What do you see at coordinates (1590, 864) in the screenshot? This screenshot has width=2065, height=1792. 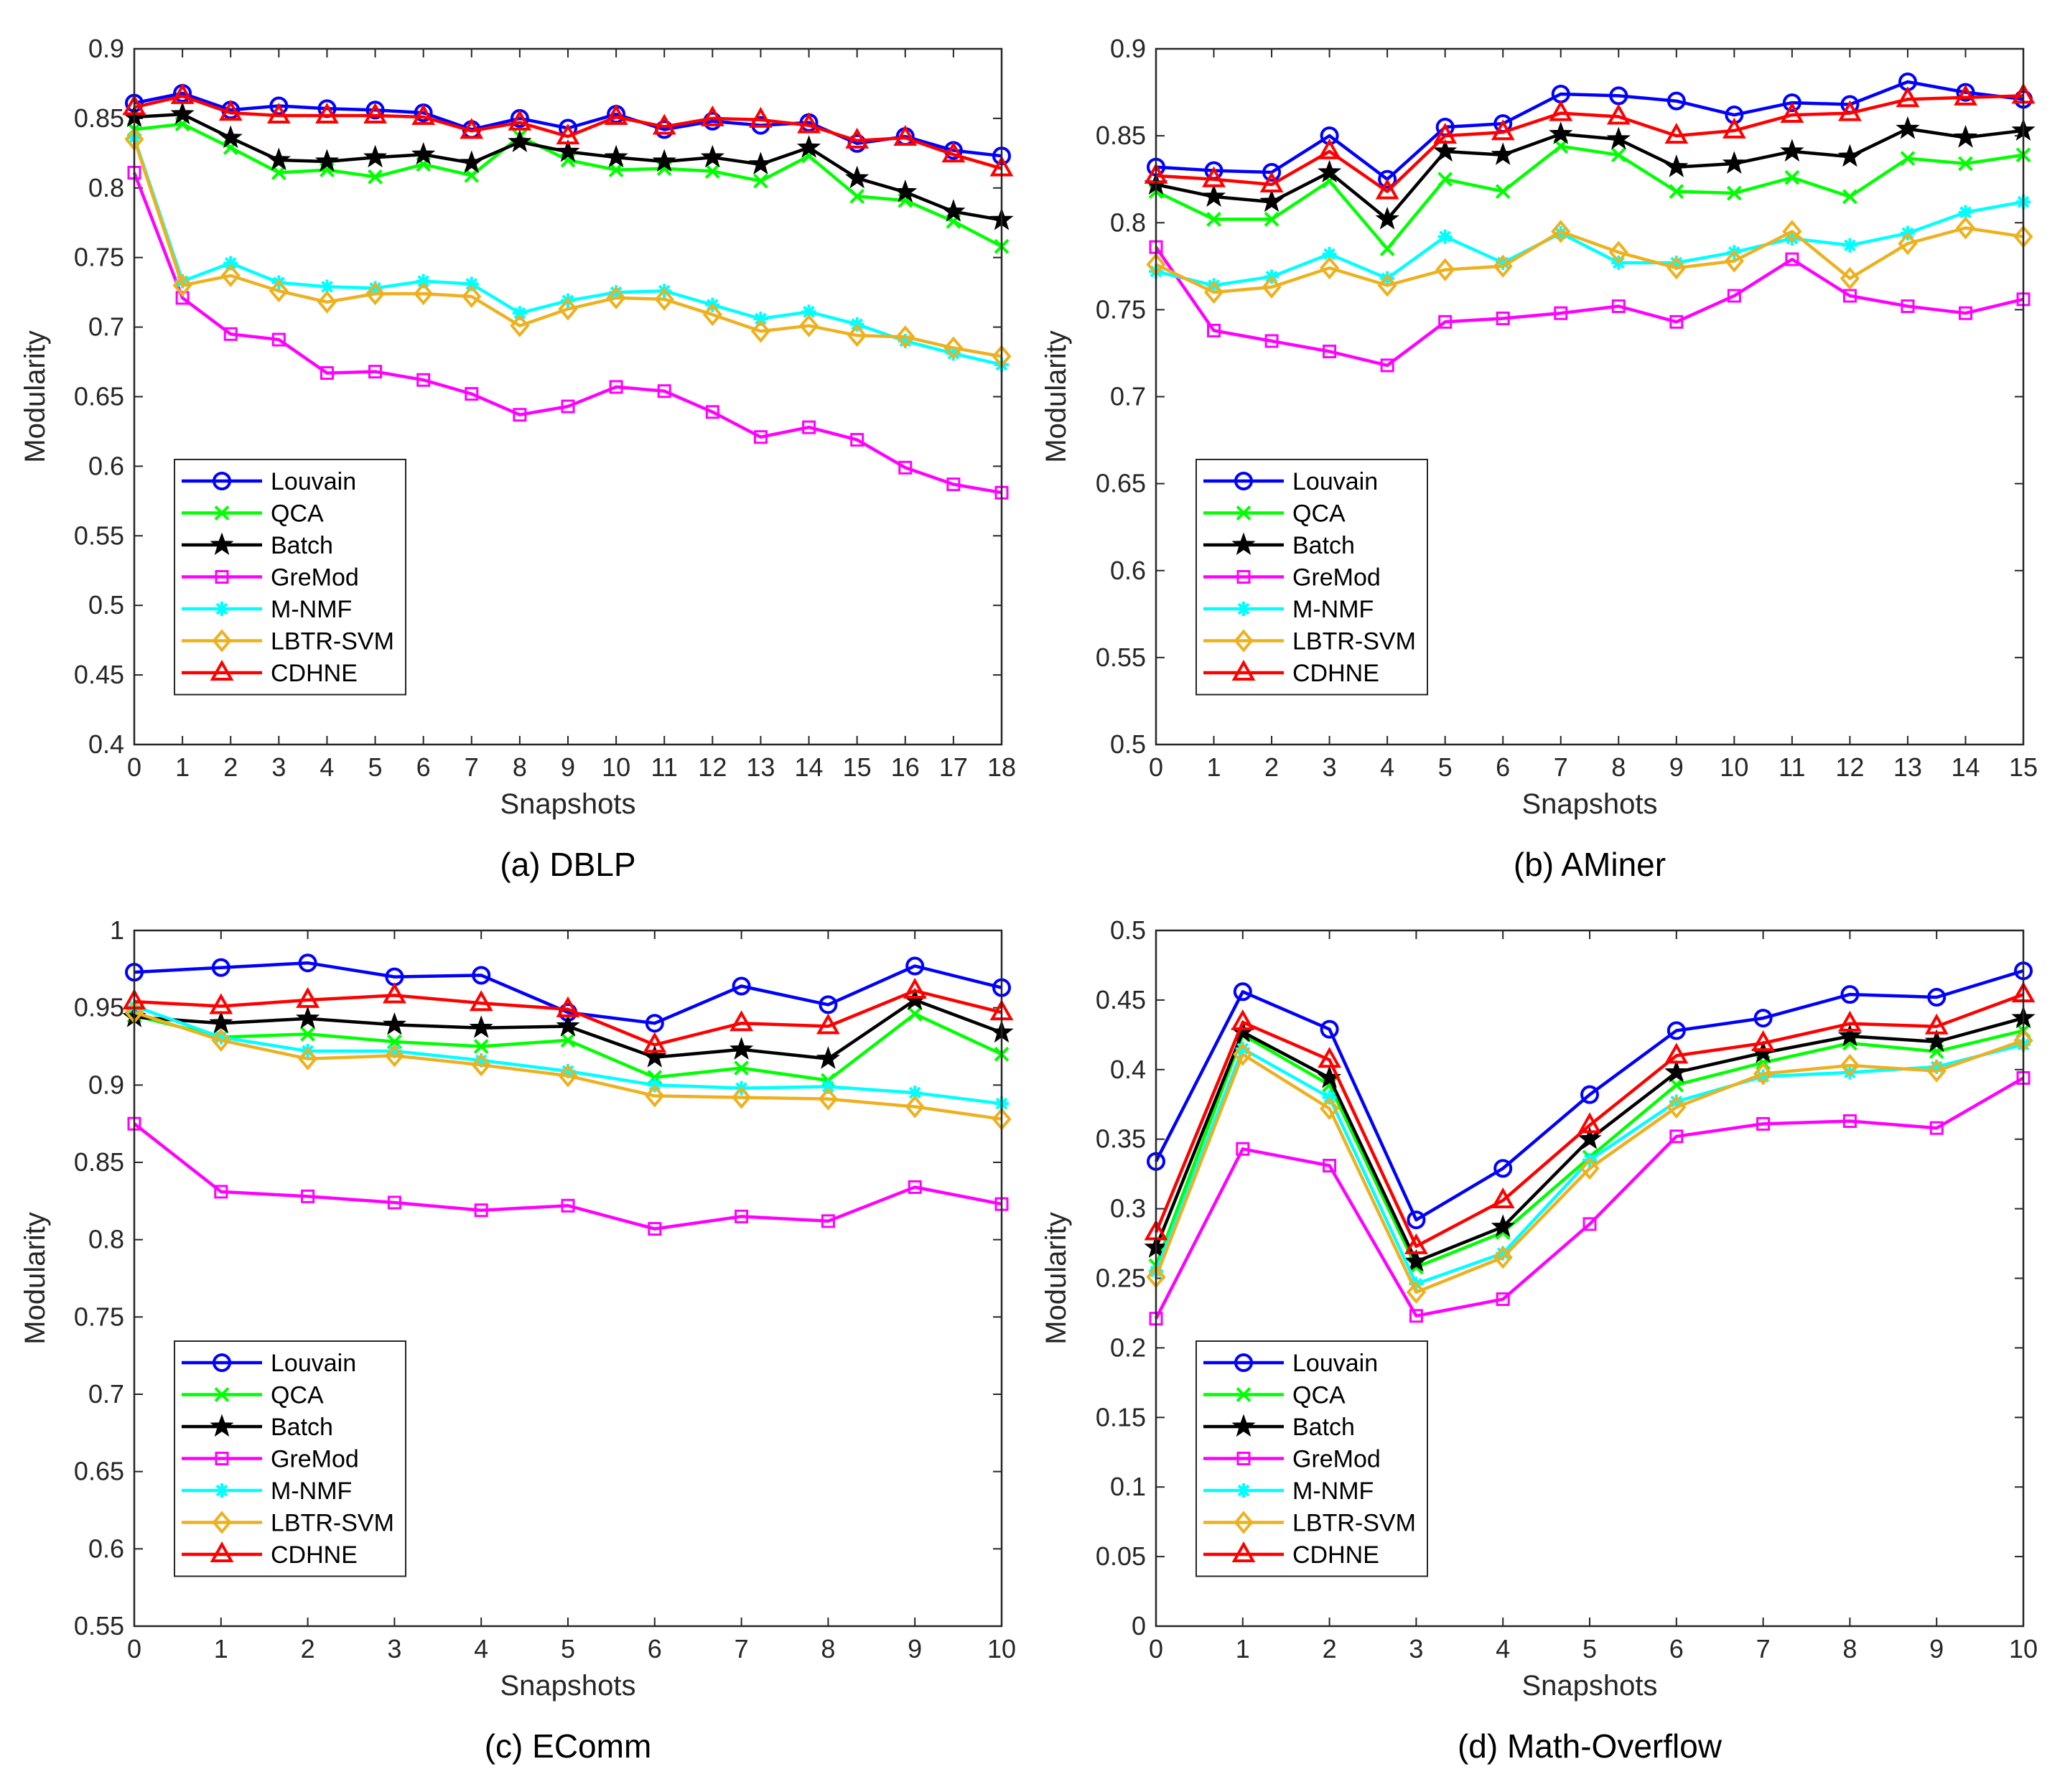 I see `panel-caption: (b) AMiner` at bounding box center [1590, 864].